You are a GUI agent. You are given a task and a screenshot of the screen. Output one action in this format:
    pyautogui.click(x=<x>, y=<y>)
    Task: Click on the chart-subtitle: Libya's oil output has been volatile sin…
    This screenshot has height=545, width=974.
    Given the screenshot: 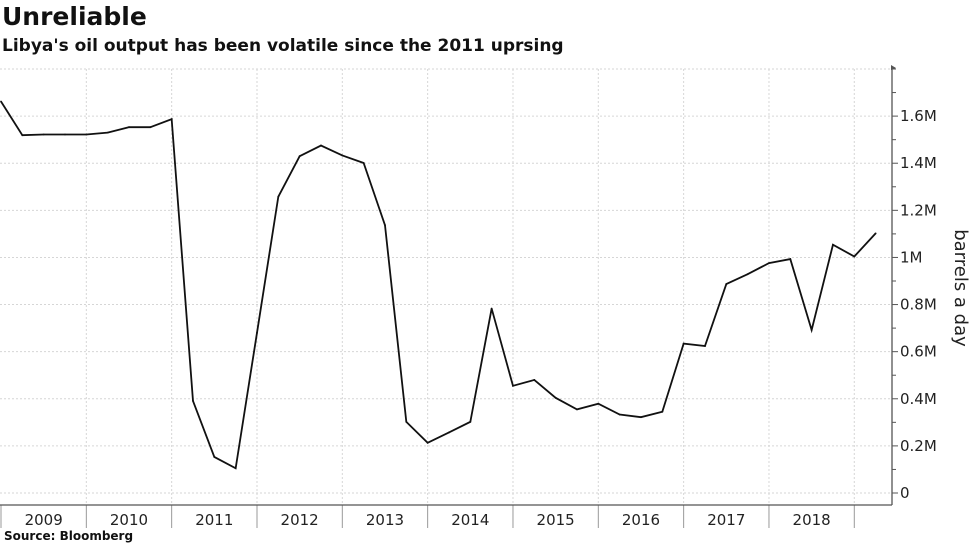 What is the action you would take?
    pyautogui.click(x=283, y=46)
    